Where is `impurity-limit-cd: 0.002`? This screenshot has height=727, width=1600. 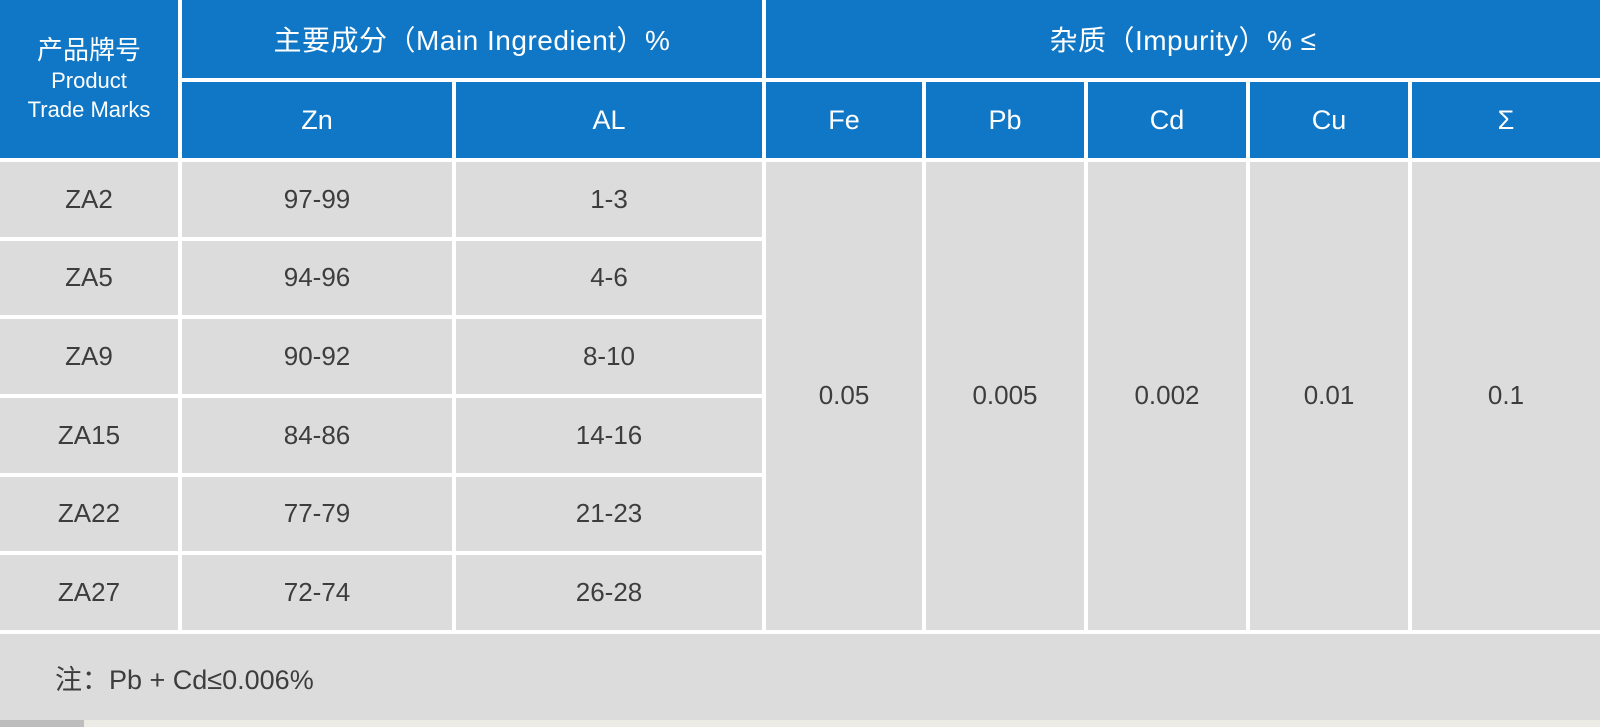
impurity-limit-cd: 0.002 is located at coordinates (1167, 396).